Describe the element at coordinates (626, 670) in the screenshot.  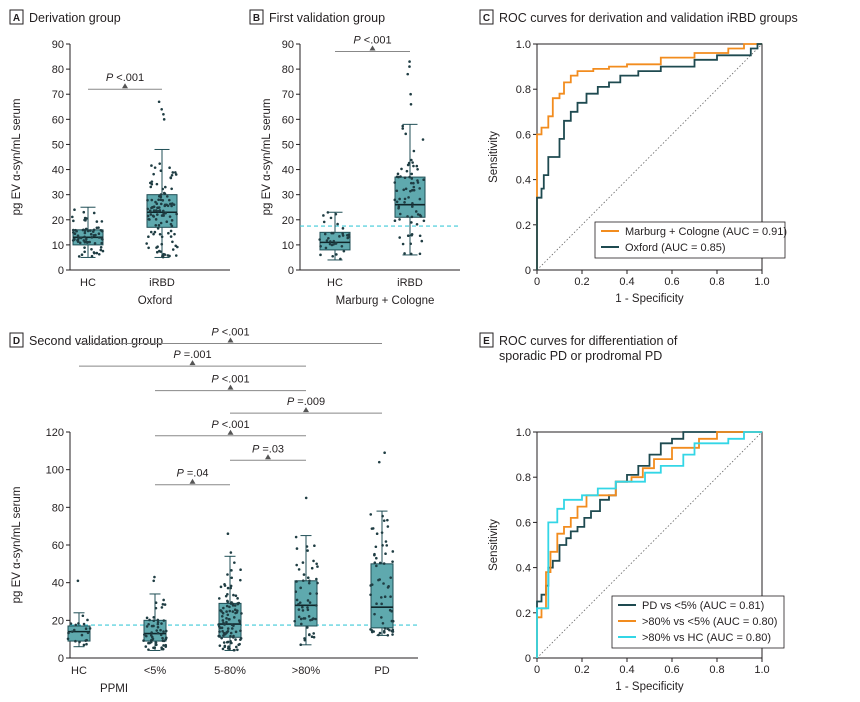
I see `x-tick-label: 0.4` at that location.